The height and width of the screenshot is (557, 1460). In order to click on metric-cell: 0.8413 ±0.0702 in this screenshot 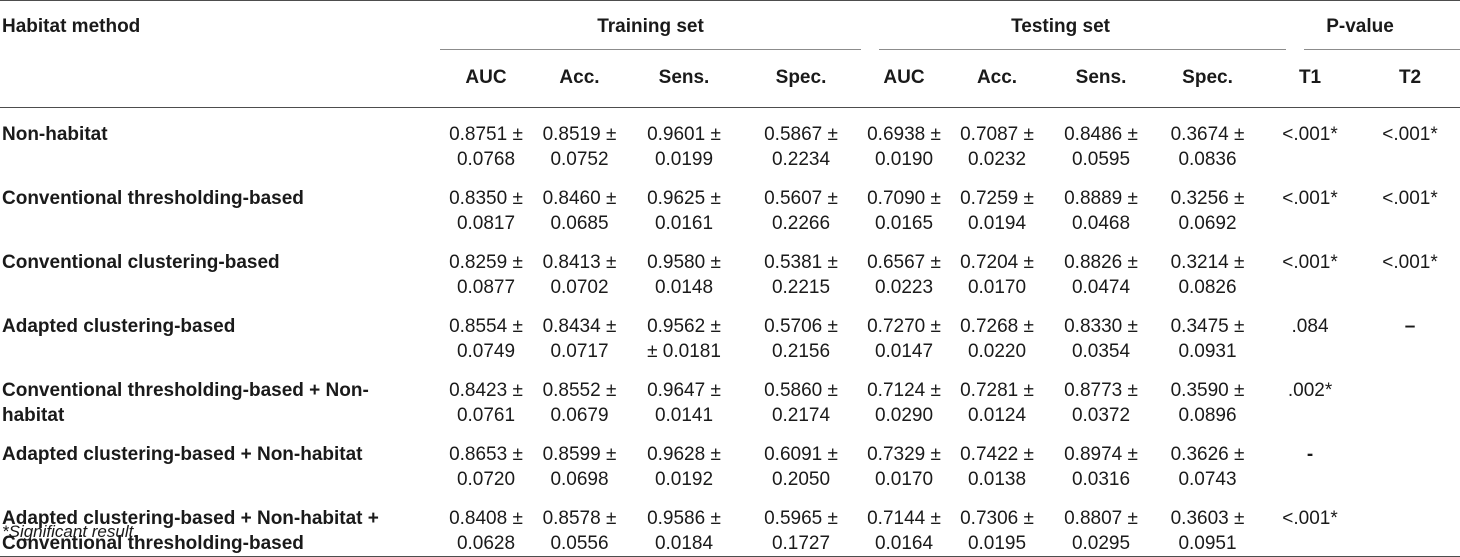, I will do `click(579, 274)`.